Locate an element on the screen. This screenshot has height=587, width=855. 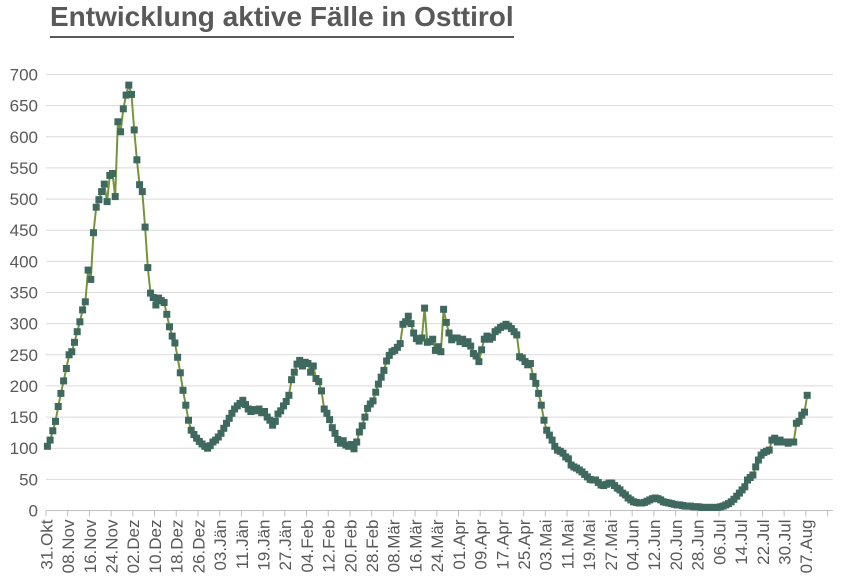
y-axis-label: 700 is located at coordinates (24, 75).